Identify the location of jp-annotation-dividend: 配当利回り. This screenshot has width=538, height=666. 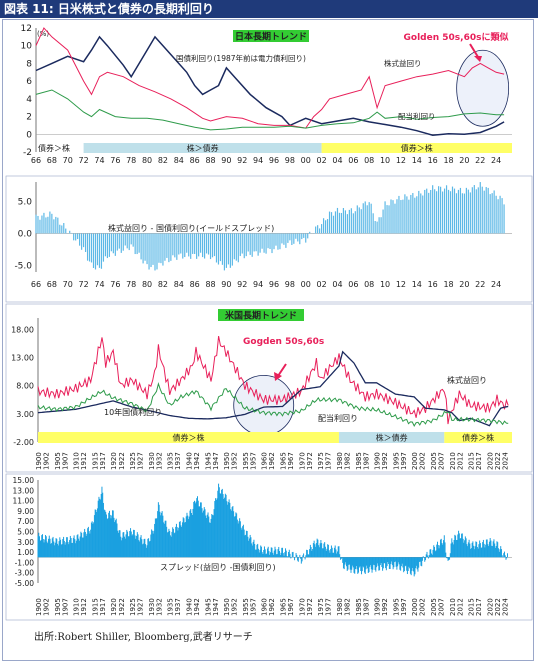
(417, 116).